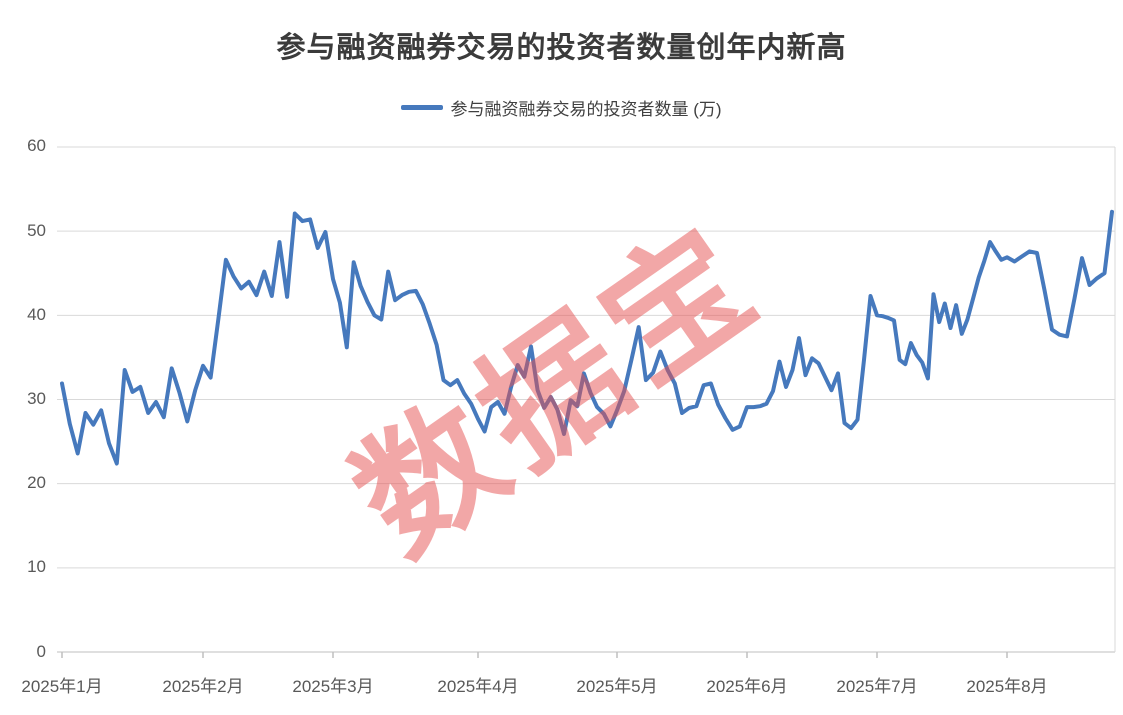 The width and height of the screenshot is (1123, 715). What do you see at coordinates (333, 686) in the screenshot?
I see `x-axis-label-2025年3月: 2025年3月` at bounding box center [333, 686].